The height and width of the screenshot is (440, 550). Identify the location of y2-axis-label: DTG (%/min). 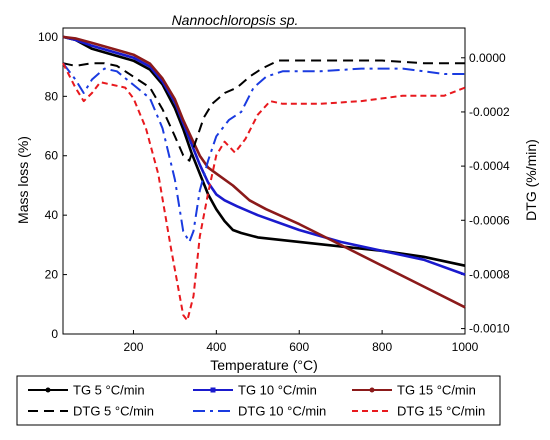
(531, 180).